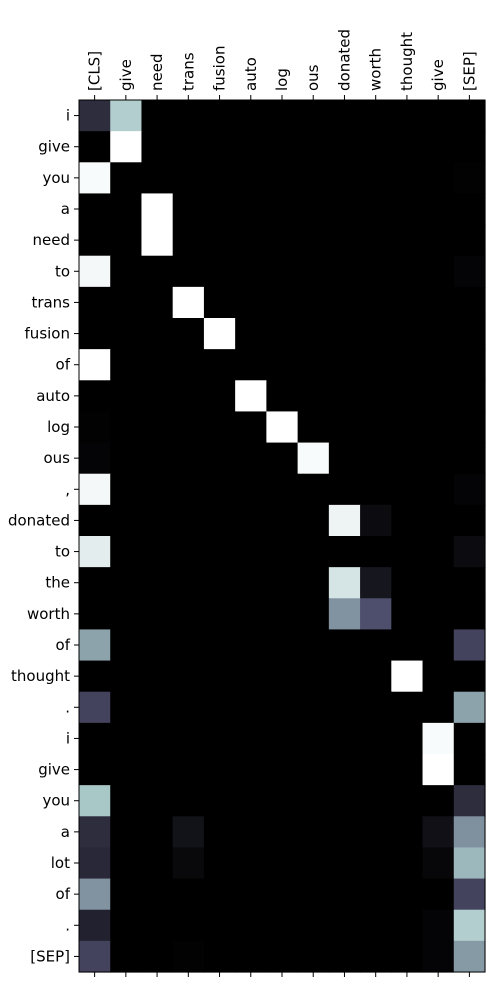 The width and height of the screenshot is (500, 1000). I want to click on y-tick-label: trans, so click(50, 302).